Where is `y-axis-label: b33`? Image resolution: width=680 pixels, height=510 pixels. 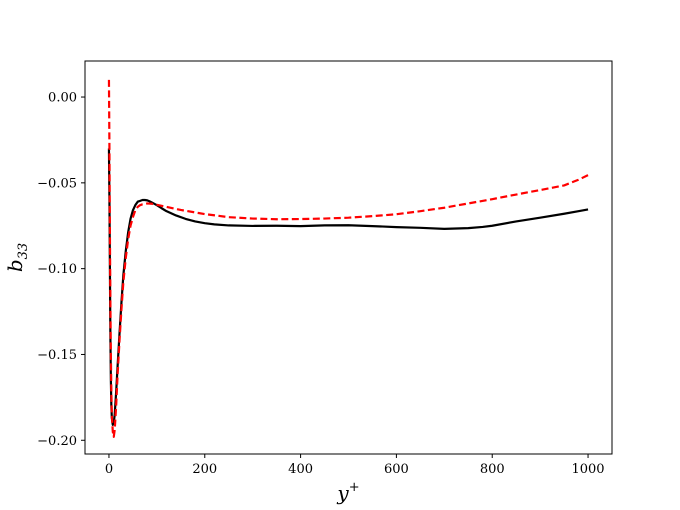 y-axis-label: b33 is located at coordinates (17, 257).